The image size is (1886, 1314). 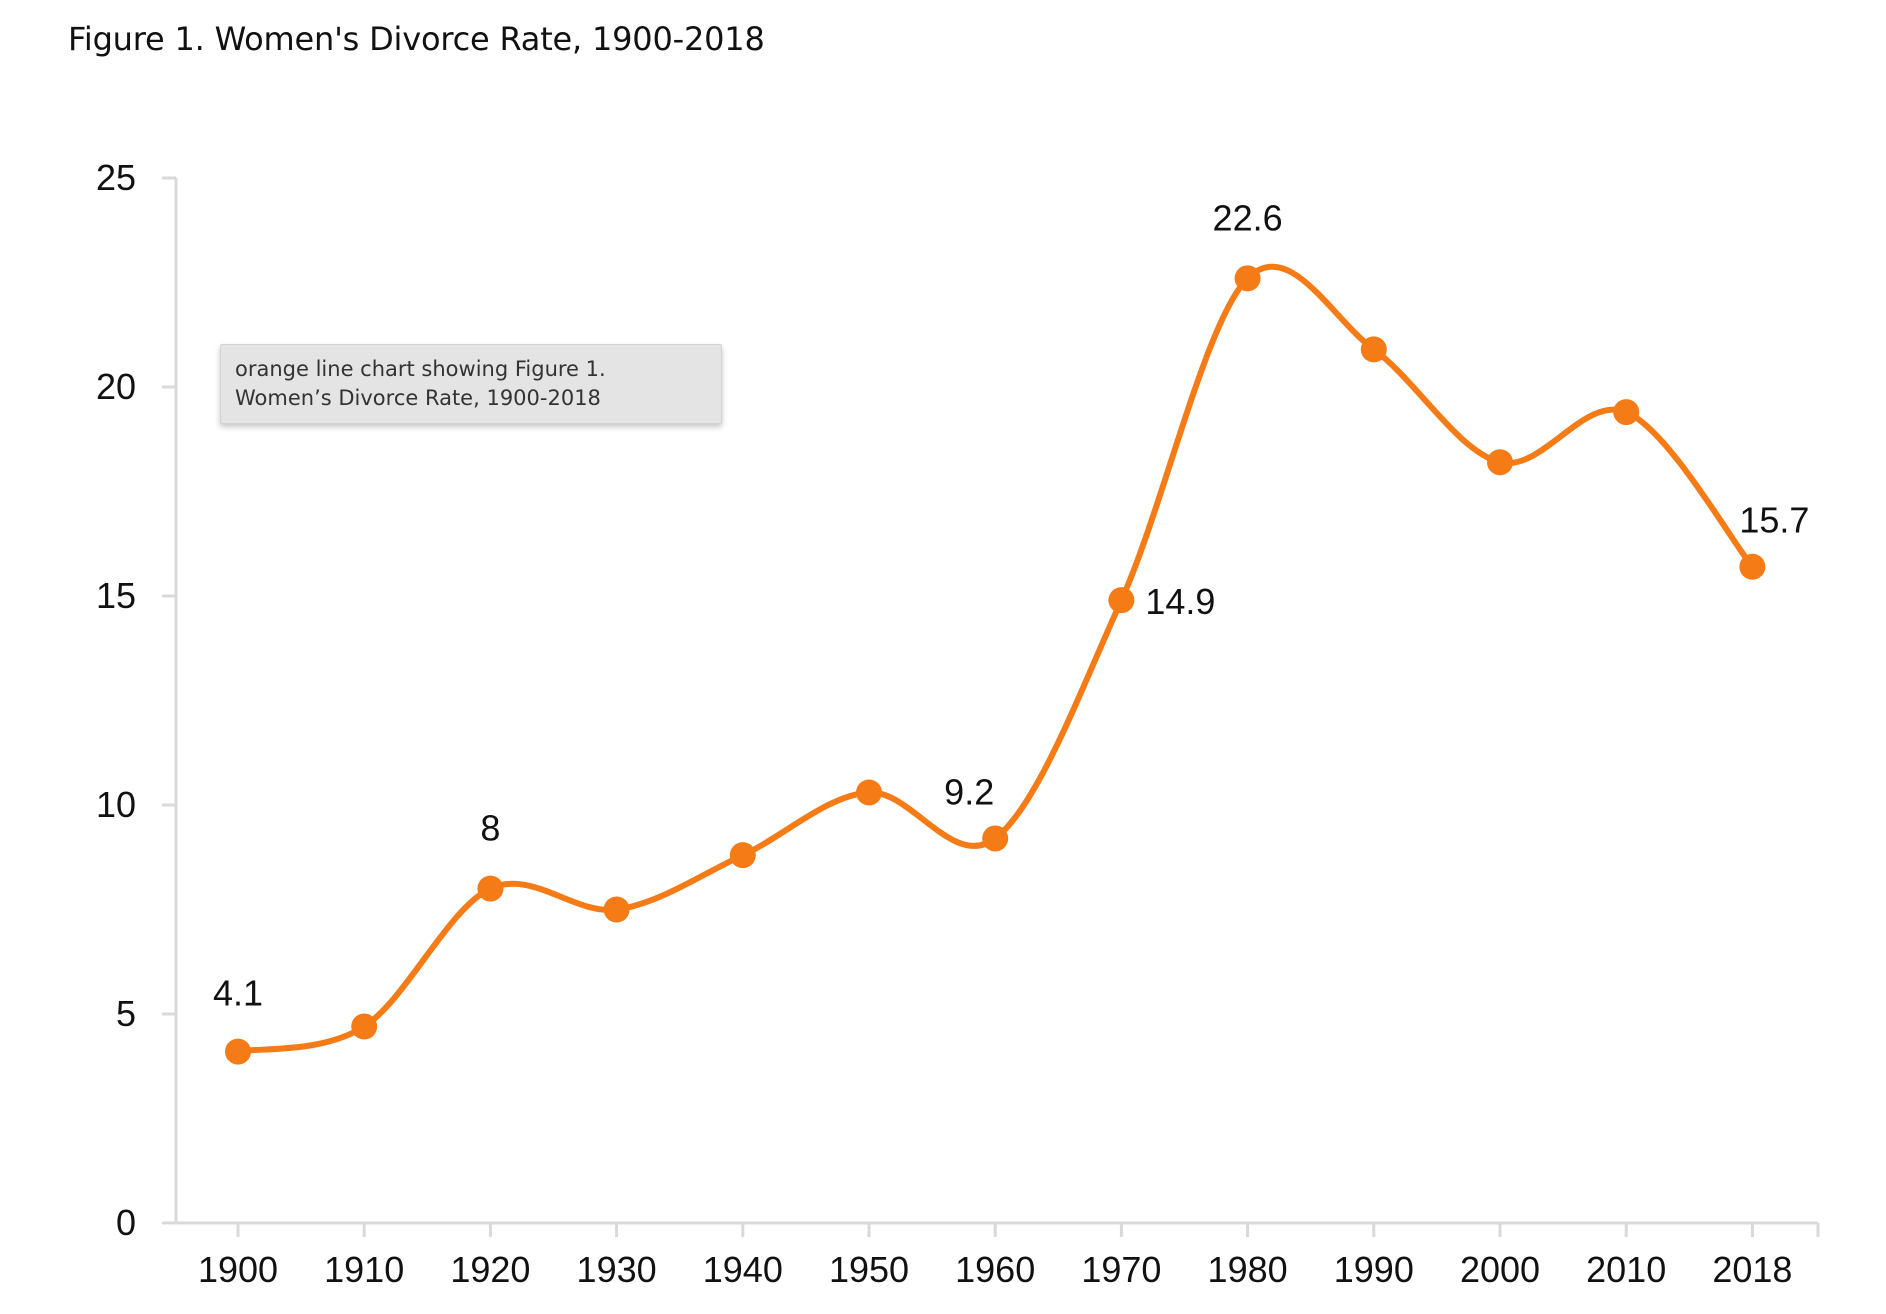 I want to click on y-tick-label: 0, so click(x=126, y=1222).